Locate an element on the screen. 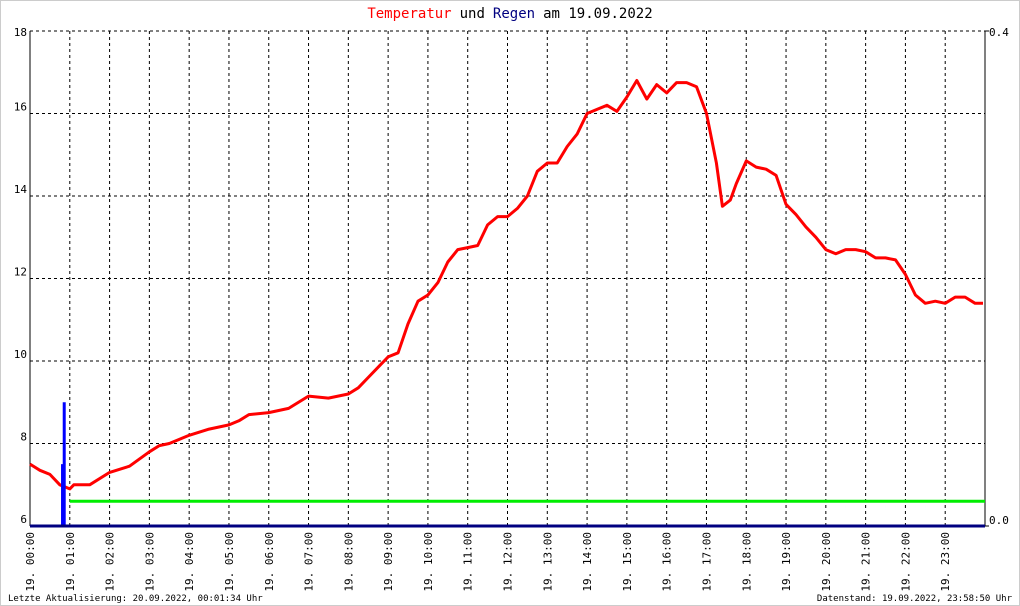  x-tick-label: 19. 23:00 is located at coordinates (945, 562).